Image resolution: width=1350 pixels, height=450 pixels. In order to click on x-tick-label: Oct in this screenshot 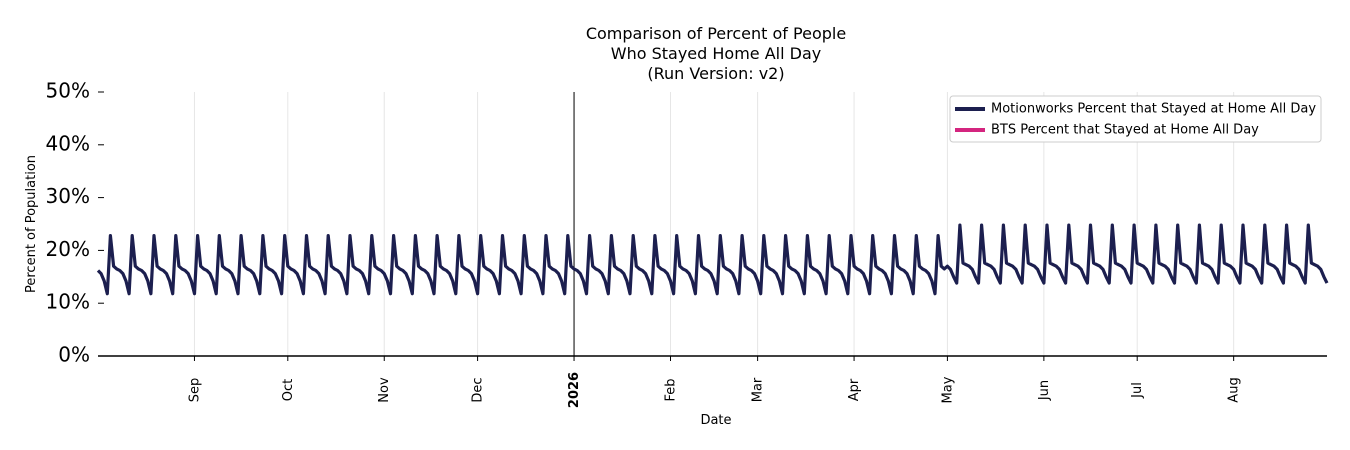, I will do `click(288, 390)`.